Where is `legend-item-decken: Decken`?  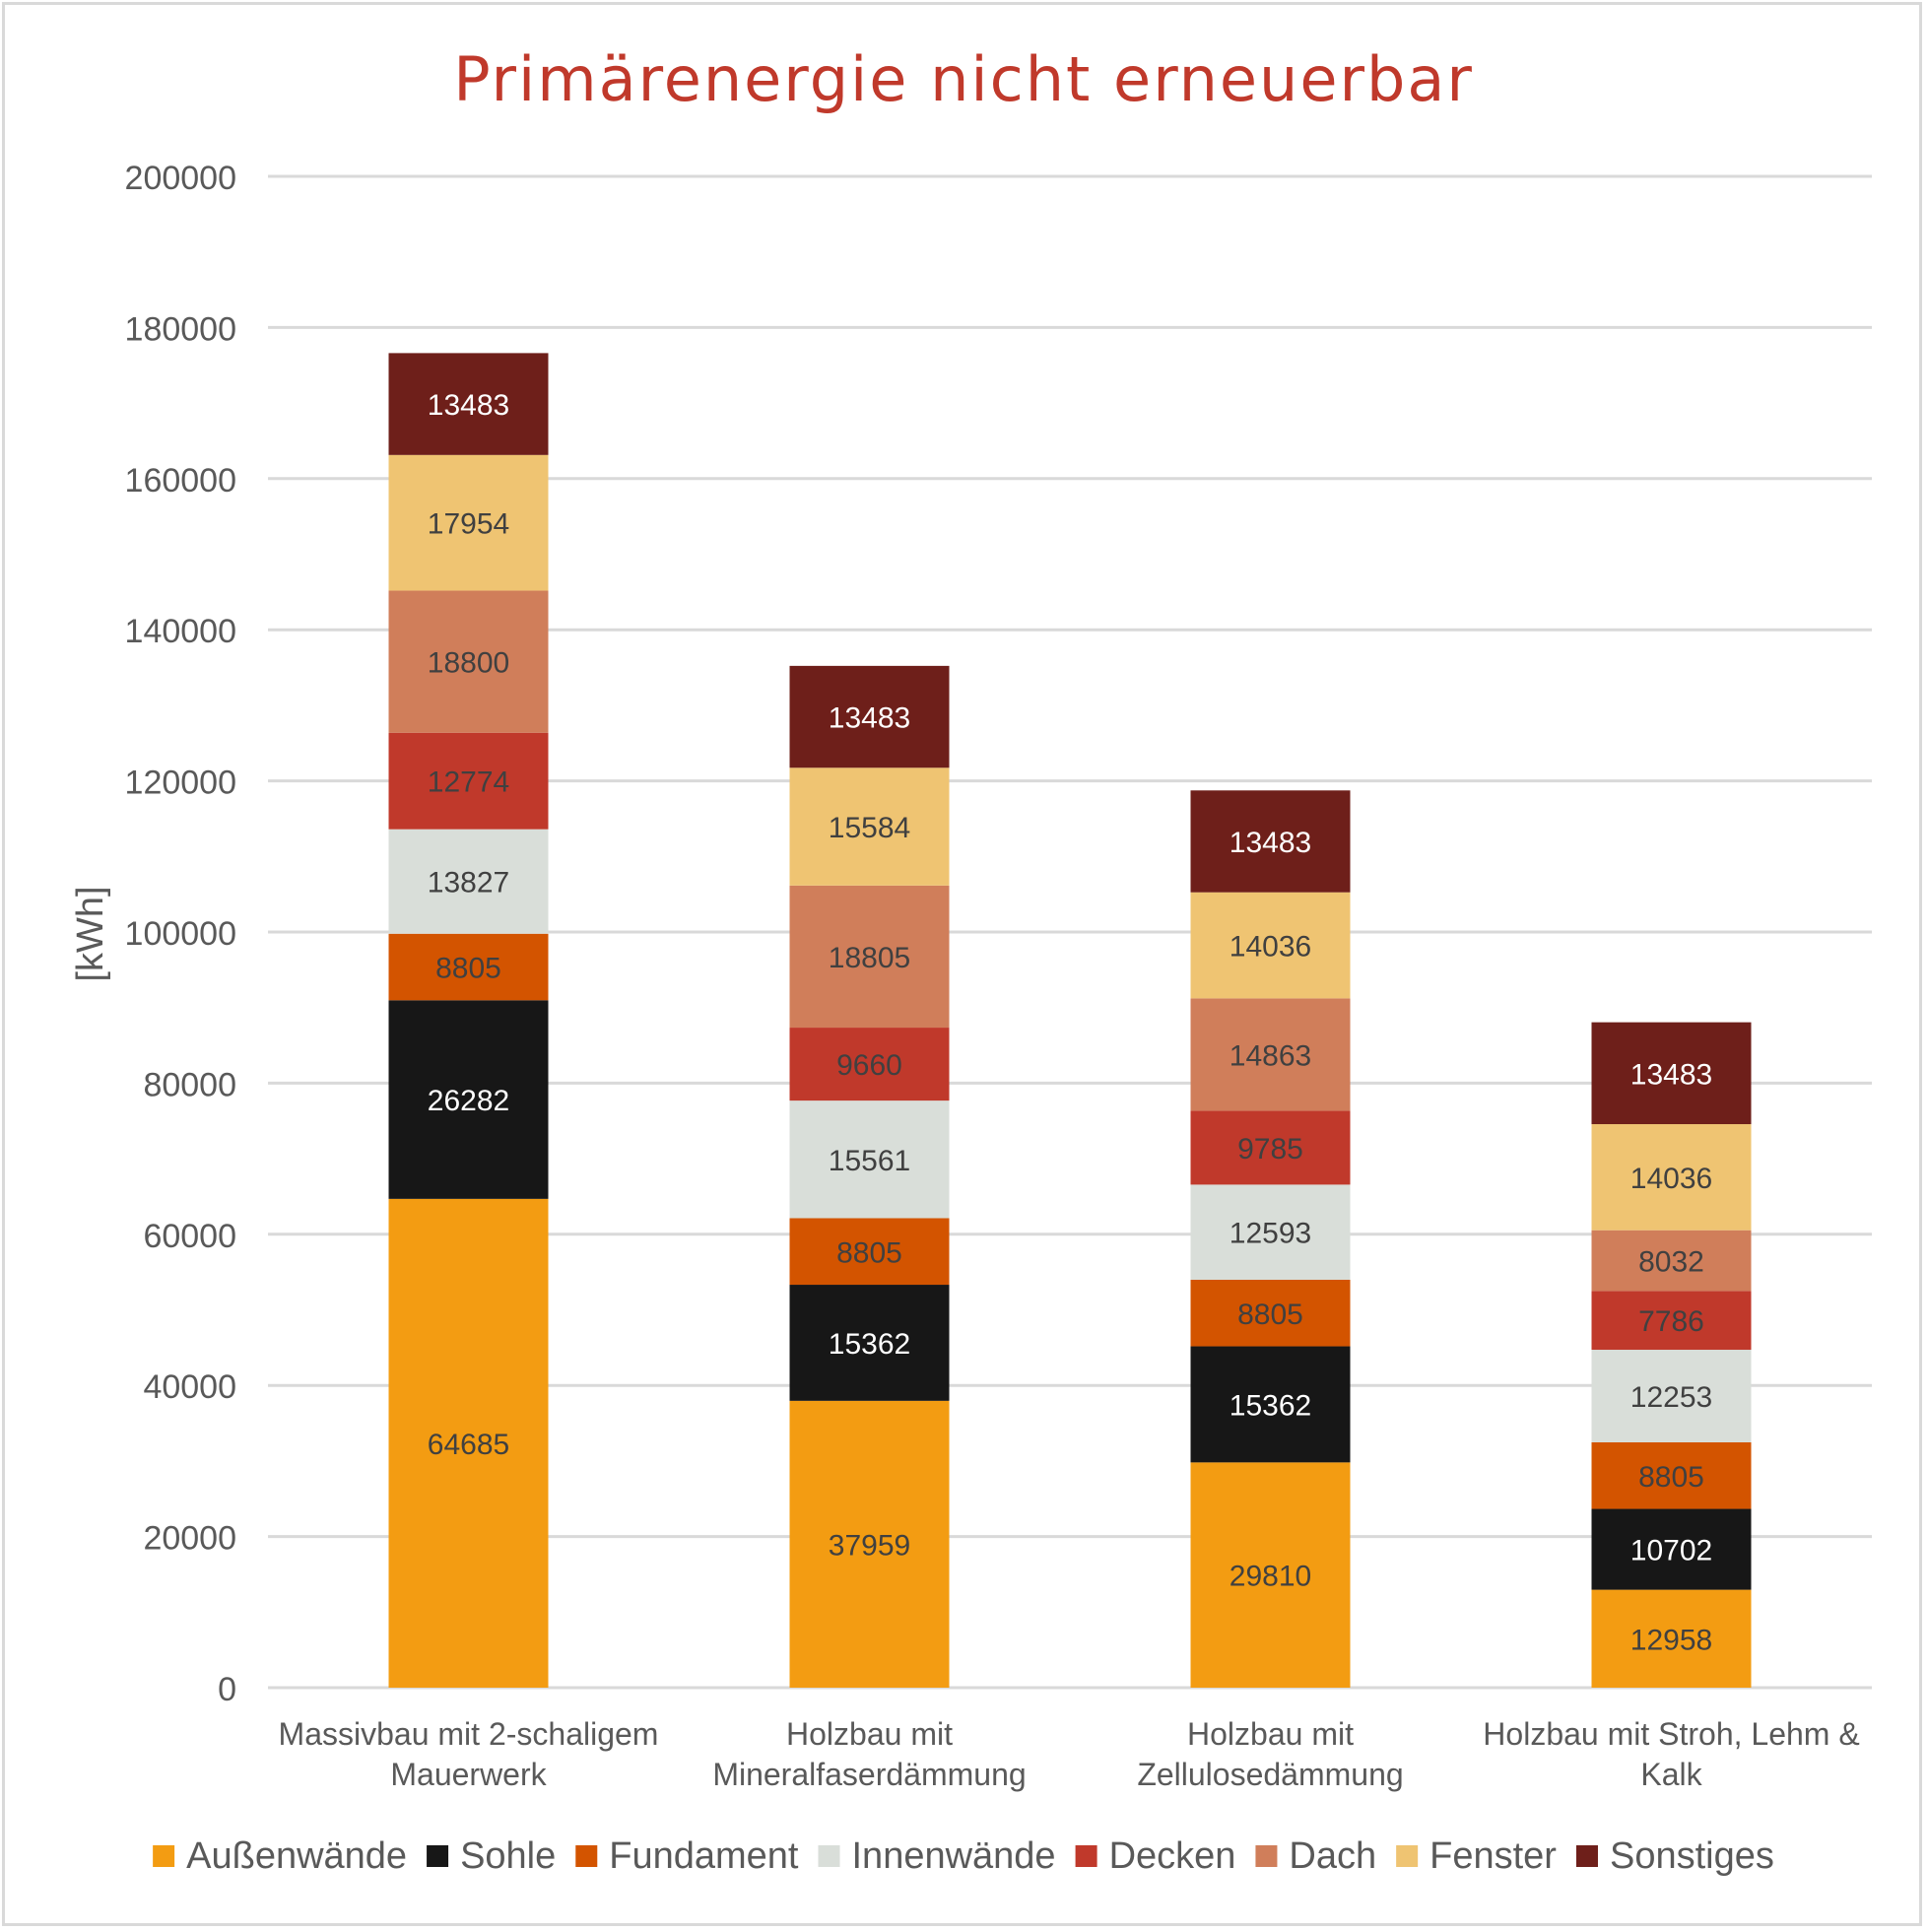
legend-item-decken: Decken is located at coordinates (1155, 1856).